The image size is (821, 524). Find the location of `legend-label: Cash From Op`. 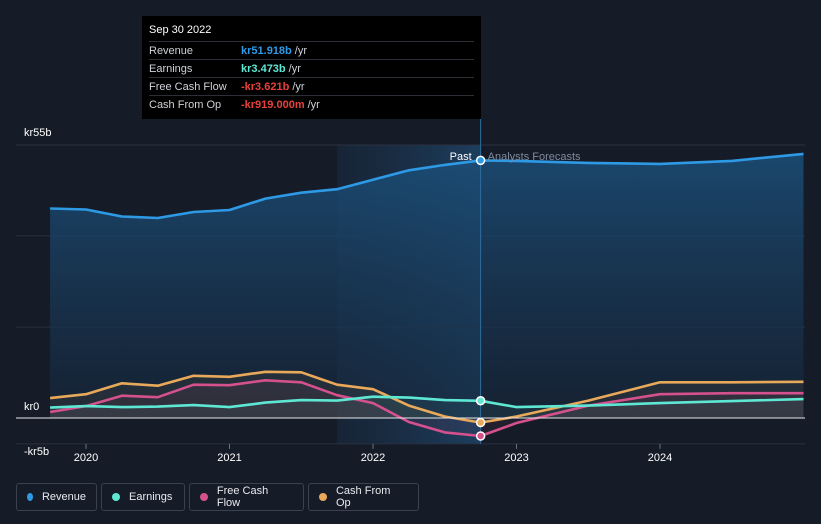

legend-label: Cash From Op is located at coordinates (363, 497).